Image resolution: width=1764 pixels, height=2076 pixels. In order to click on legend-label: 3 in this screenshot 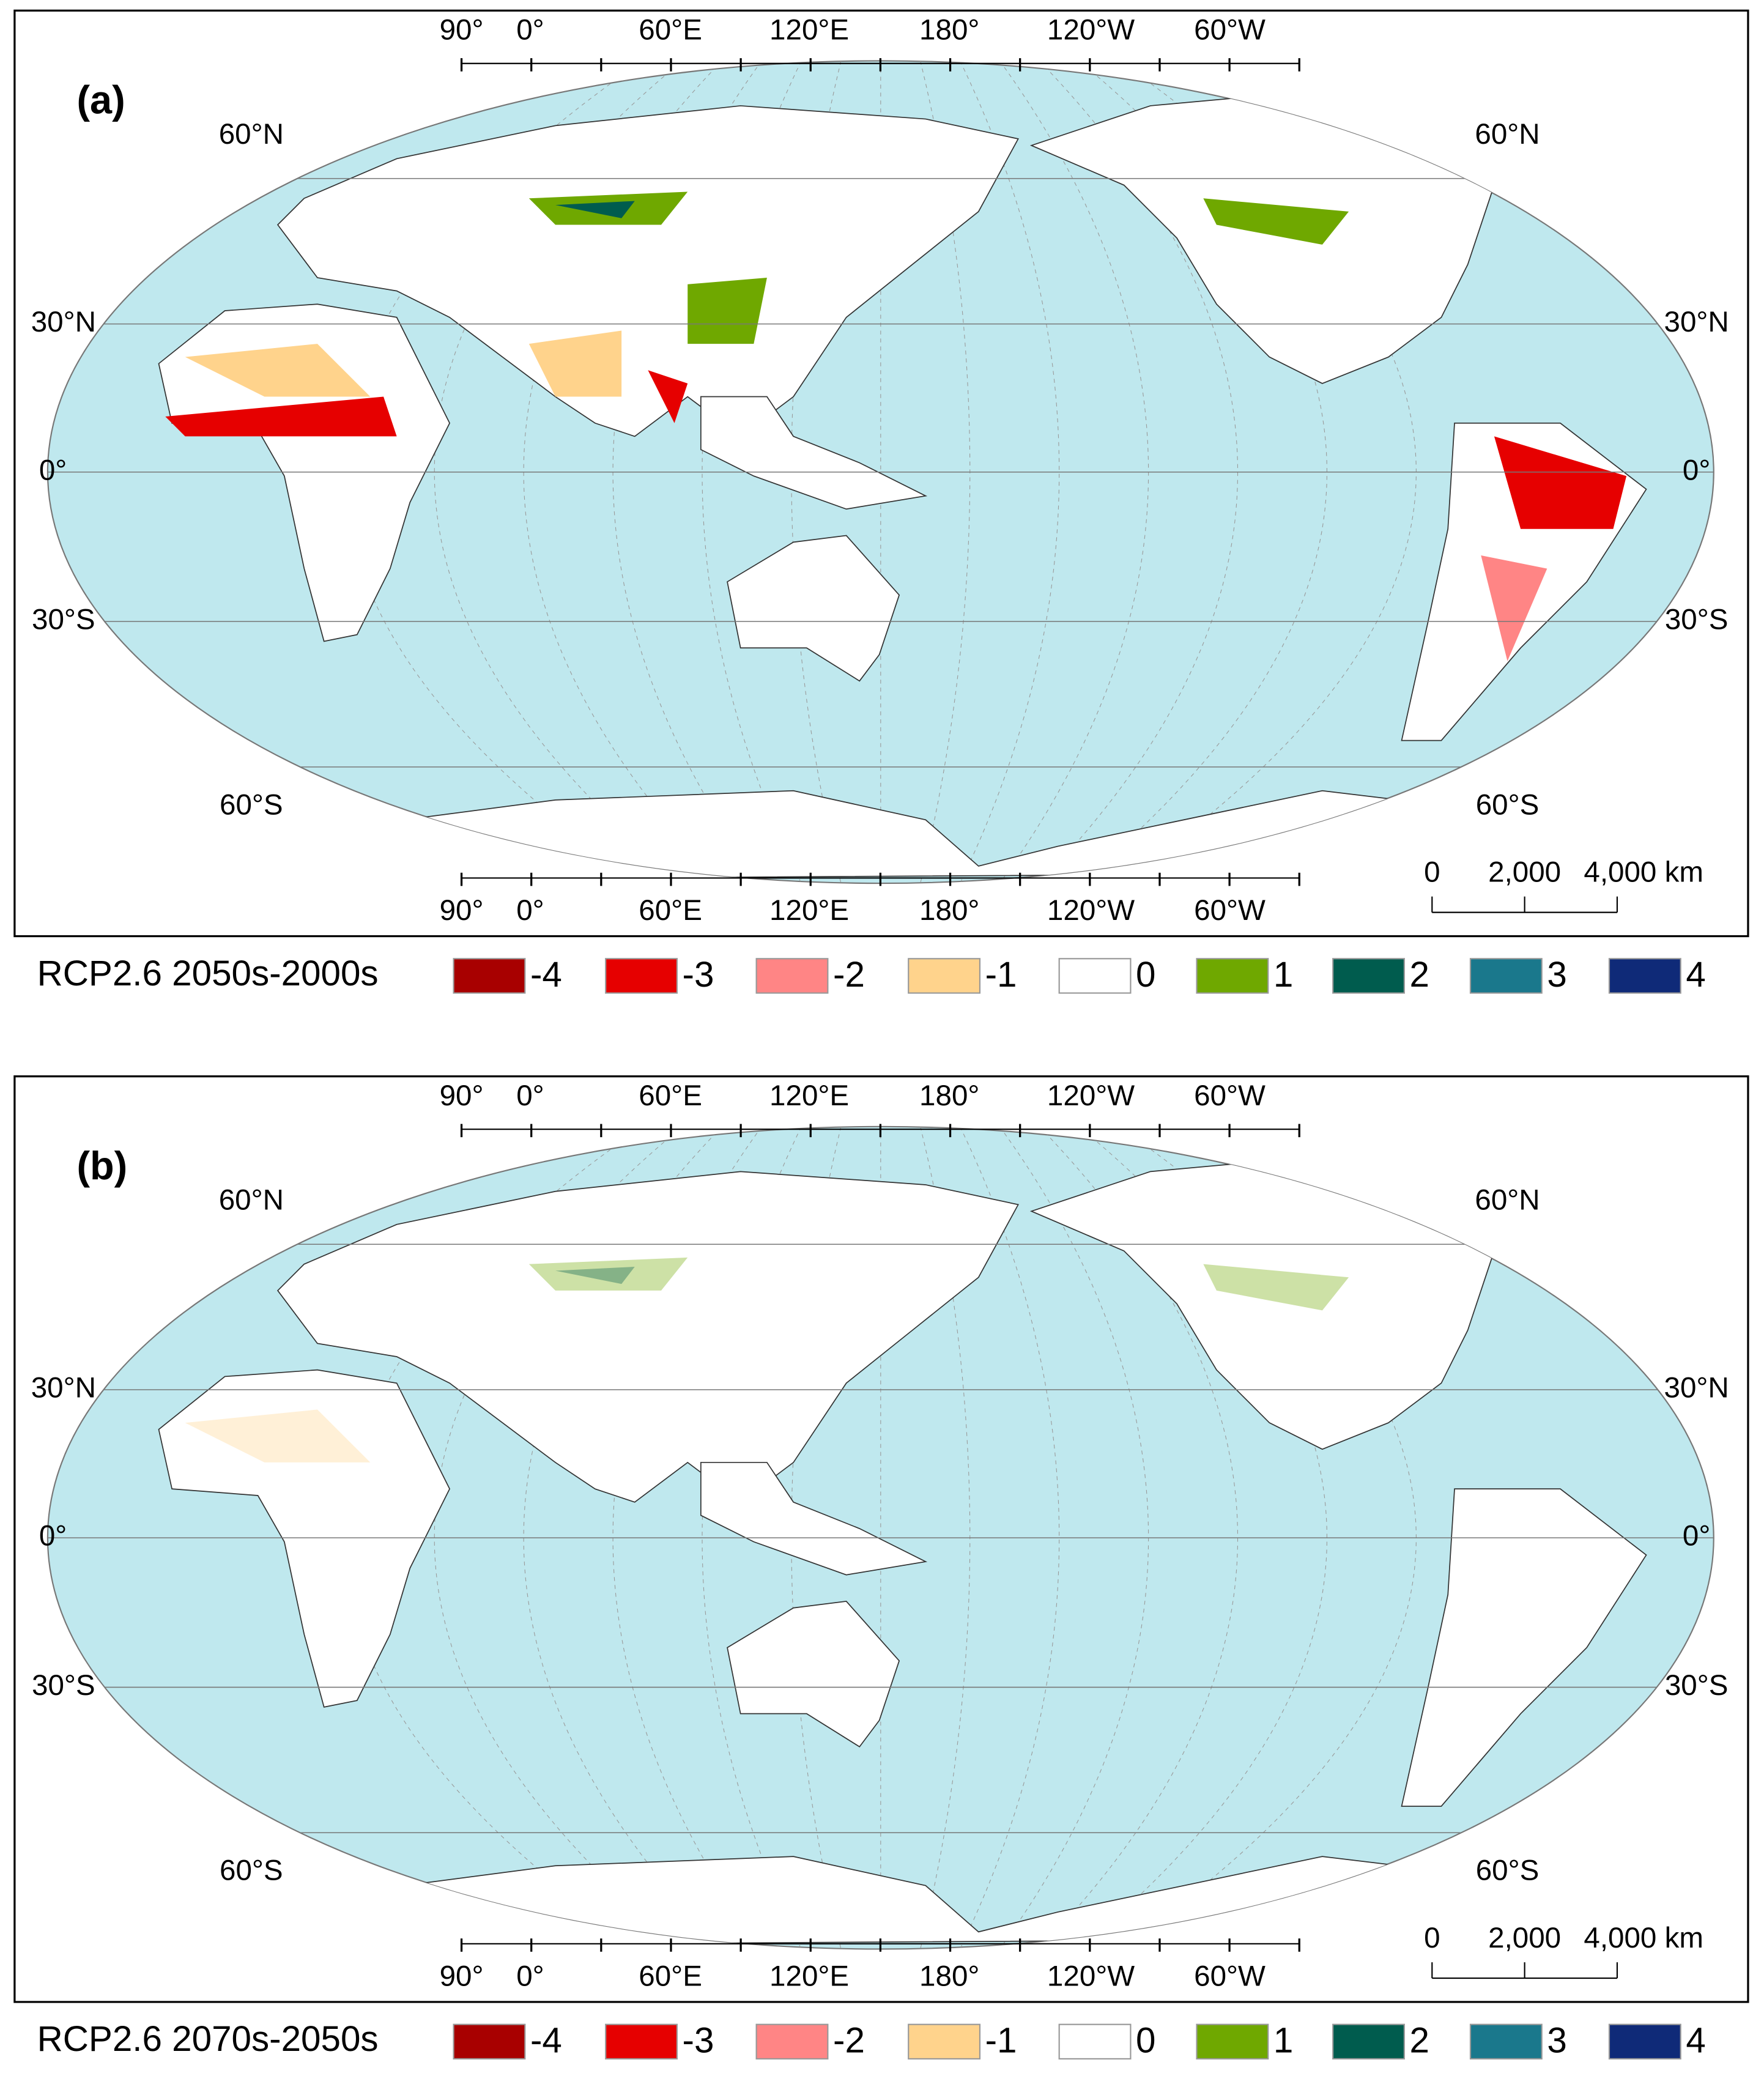, I will do `click(1556, 2040)`.